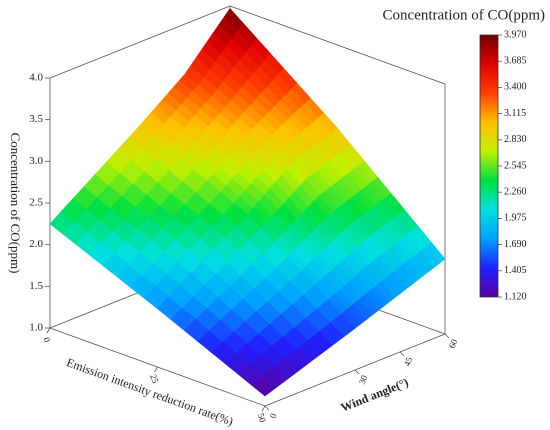 The width and height of the screenshot is (550, 430). What do you see at coordinates (15, 203) in the screenshot?
I see `z-axis-label: Concentration of CO(ppm)` at bounding box center [15, 203].